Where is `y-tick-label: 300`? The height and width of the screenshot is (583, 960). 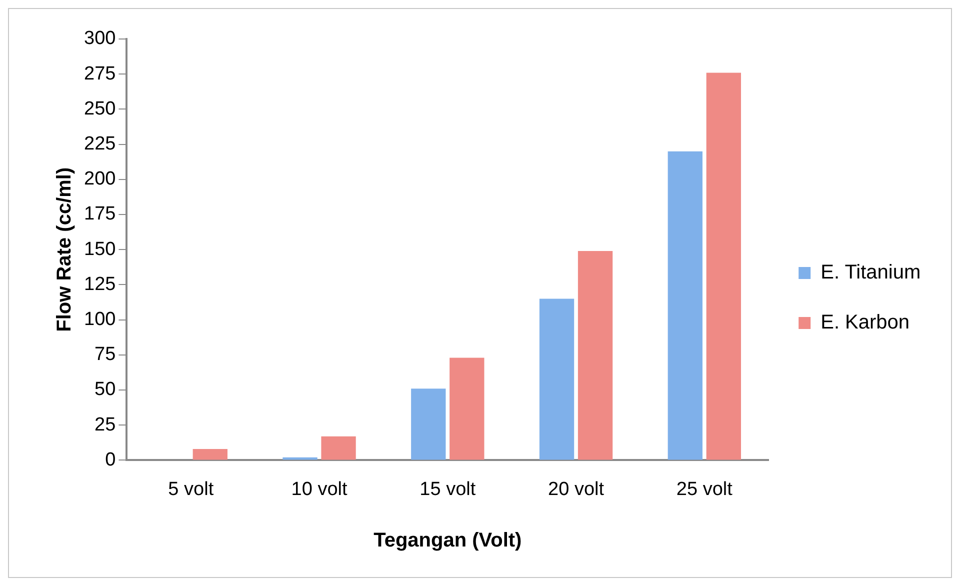 y-tick-label: 300 is located at coordinates (100, 39).